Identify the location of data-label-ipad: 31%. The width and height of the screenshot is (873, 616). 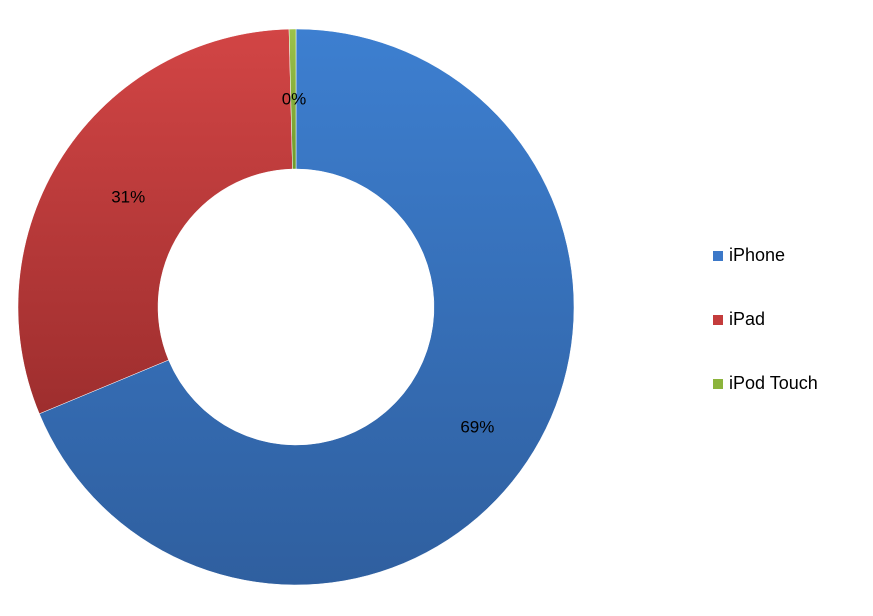
(128, 197).